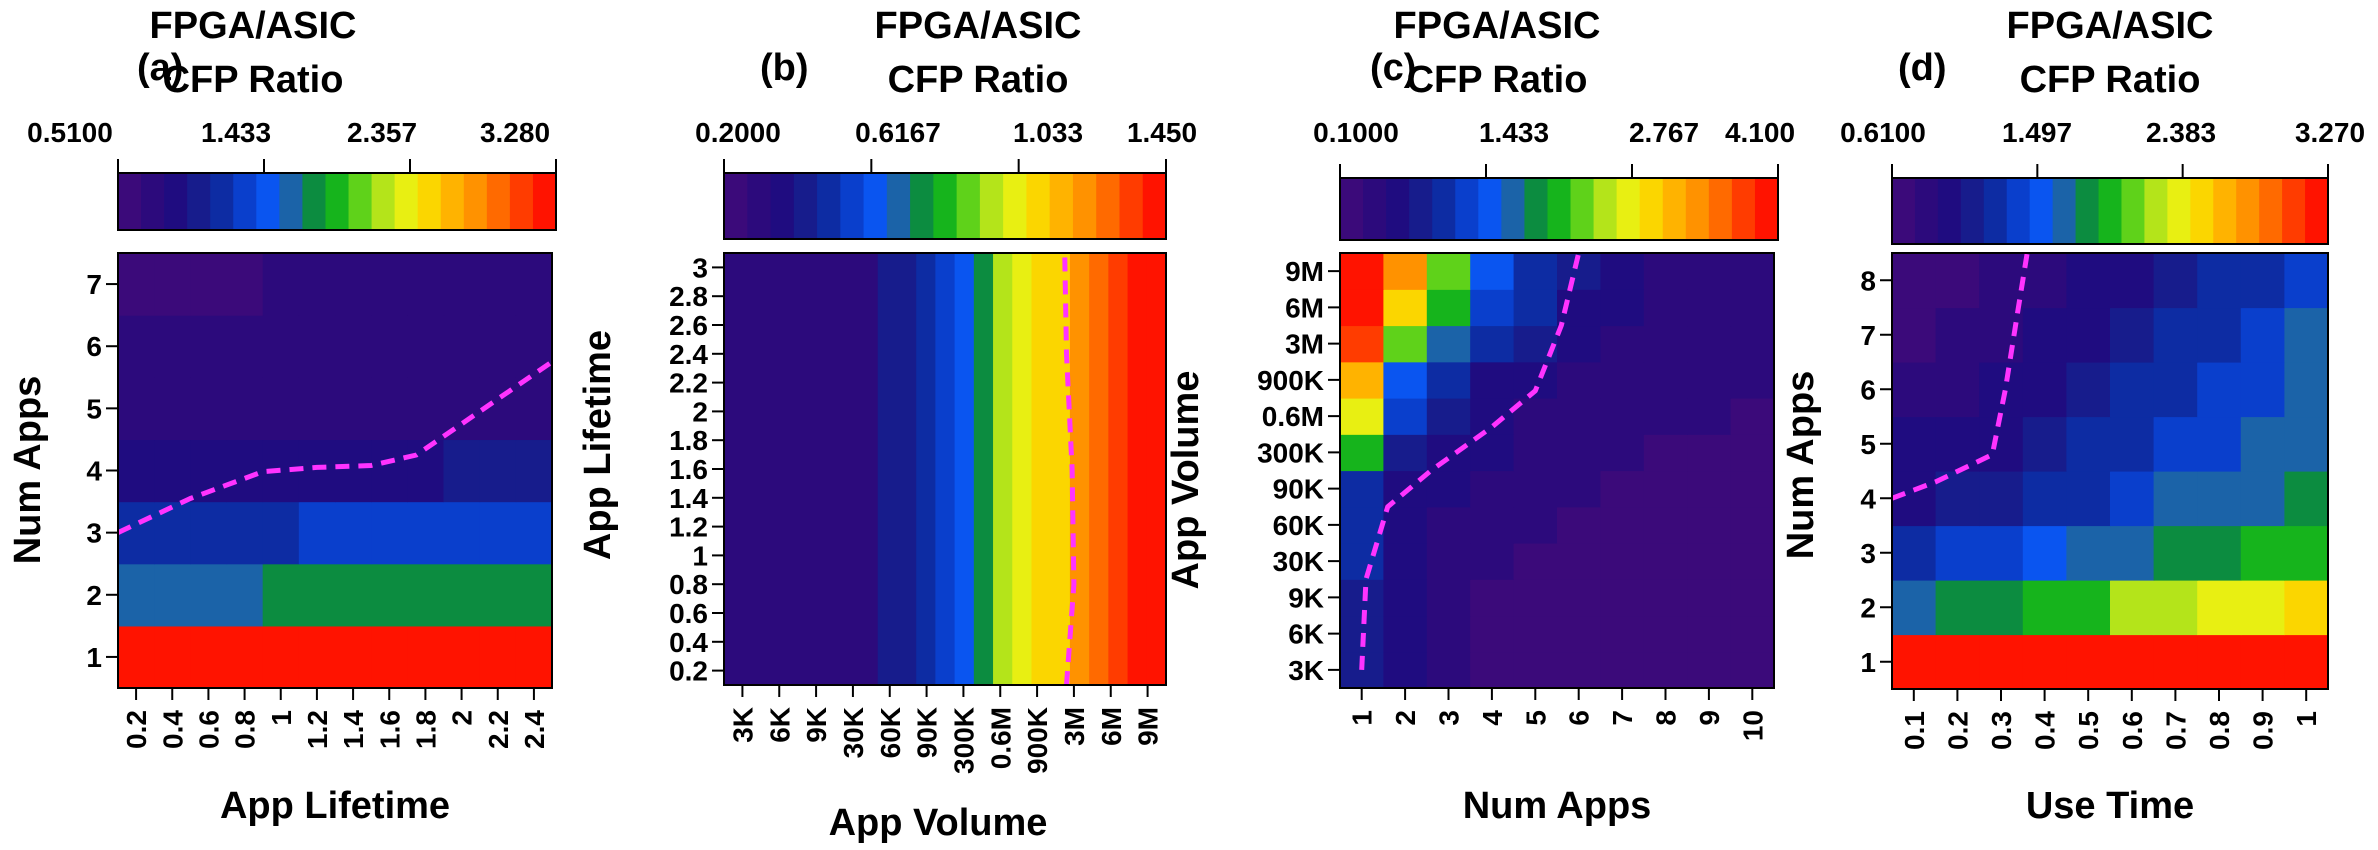  Describe the element at coordinates (688, 642) in the screenshot. I see `y-tick-label: 0.4` at that location.